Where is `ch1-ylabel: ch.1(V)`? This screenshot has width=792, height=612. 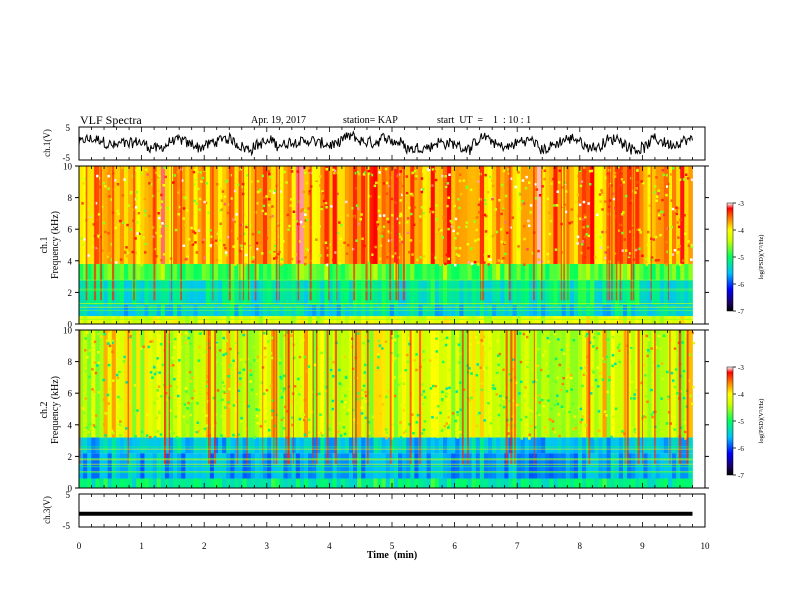 ch1-ylabel: ch.1(V) is located at coordinates (47, 143).